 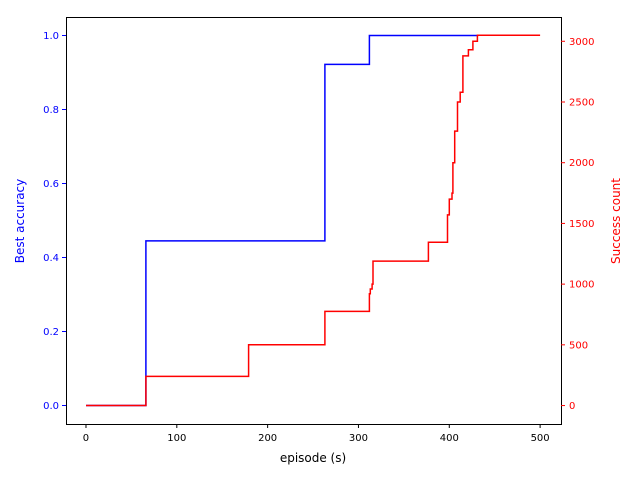 I want to click on x-tick-label: 400, so click(x=449, y=438).